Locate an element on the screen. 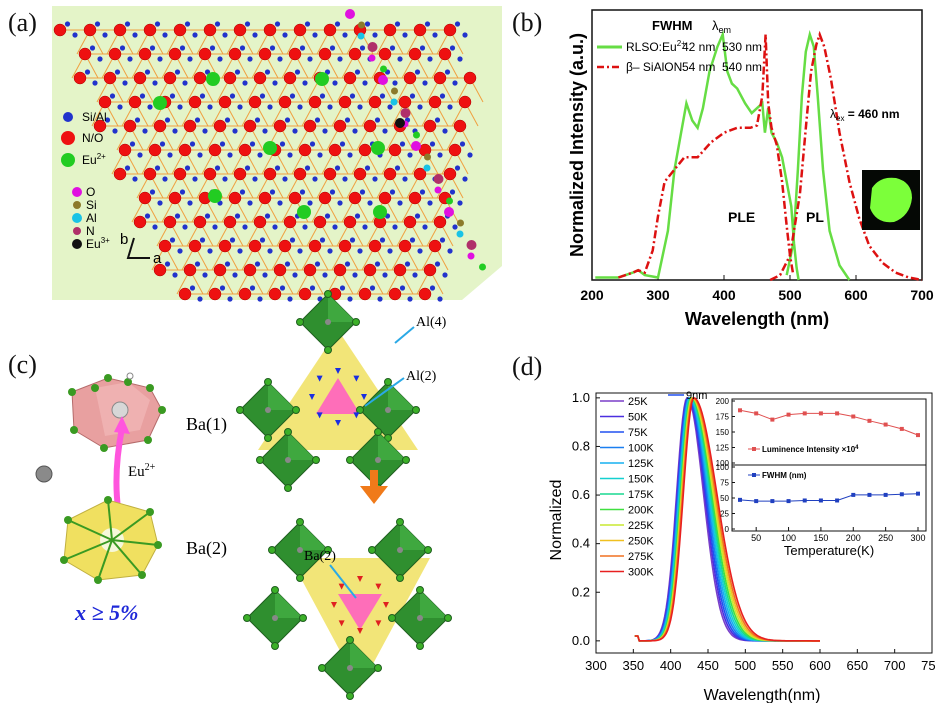 The width and height of the screenshot is (935, 703). ba2-vertices is located at coordinates (111, 540).